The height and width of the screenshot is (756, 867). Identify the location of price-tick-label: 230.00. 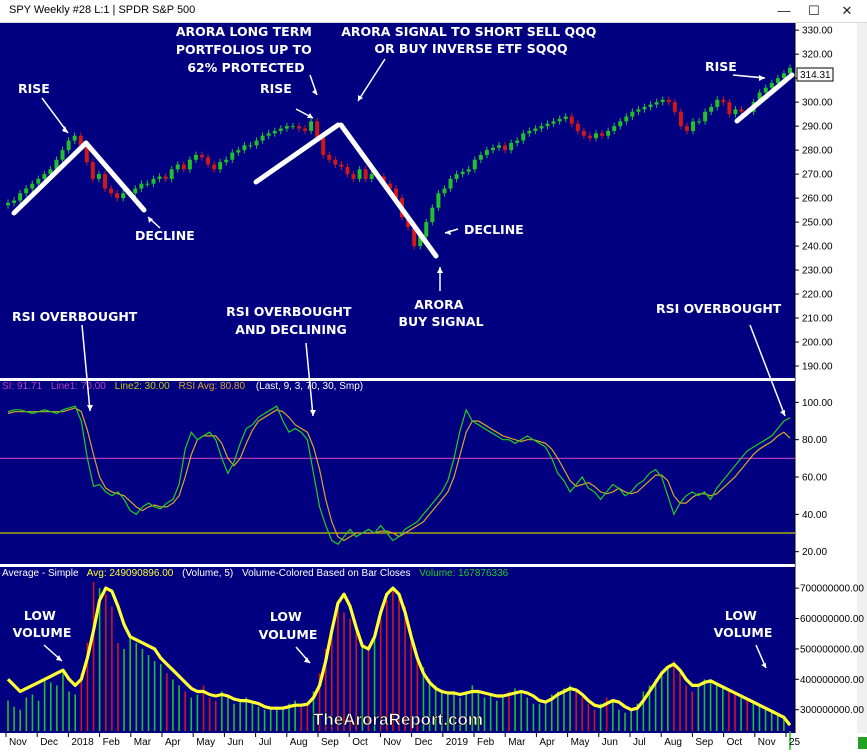
(817, 271).